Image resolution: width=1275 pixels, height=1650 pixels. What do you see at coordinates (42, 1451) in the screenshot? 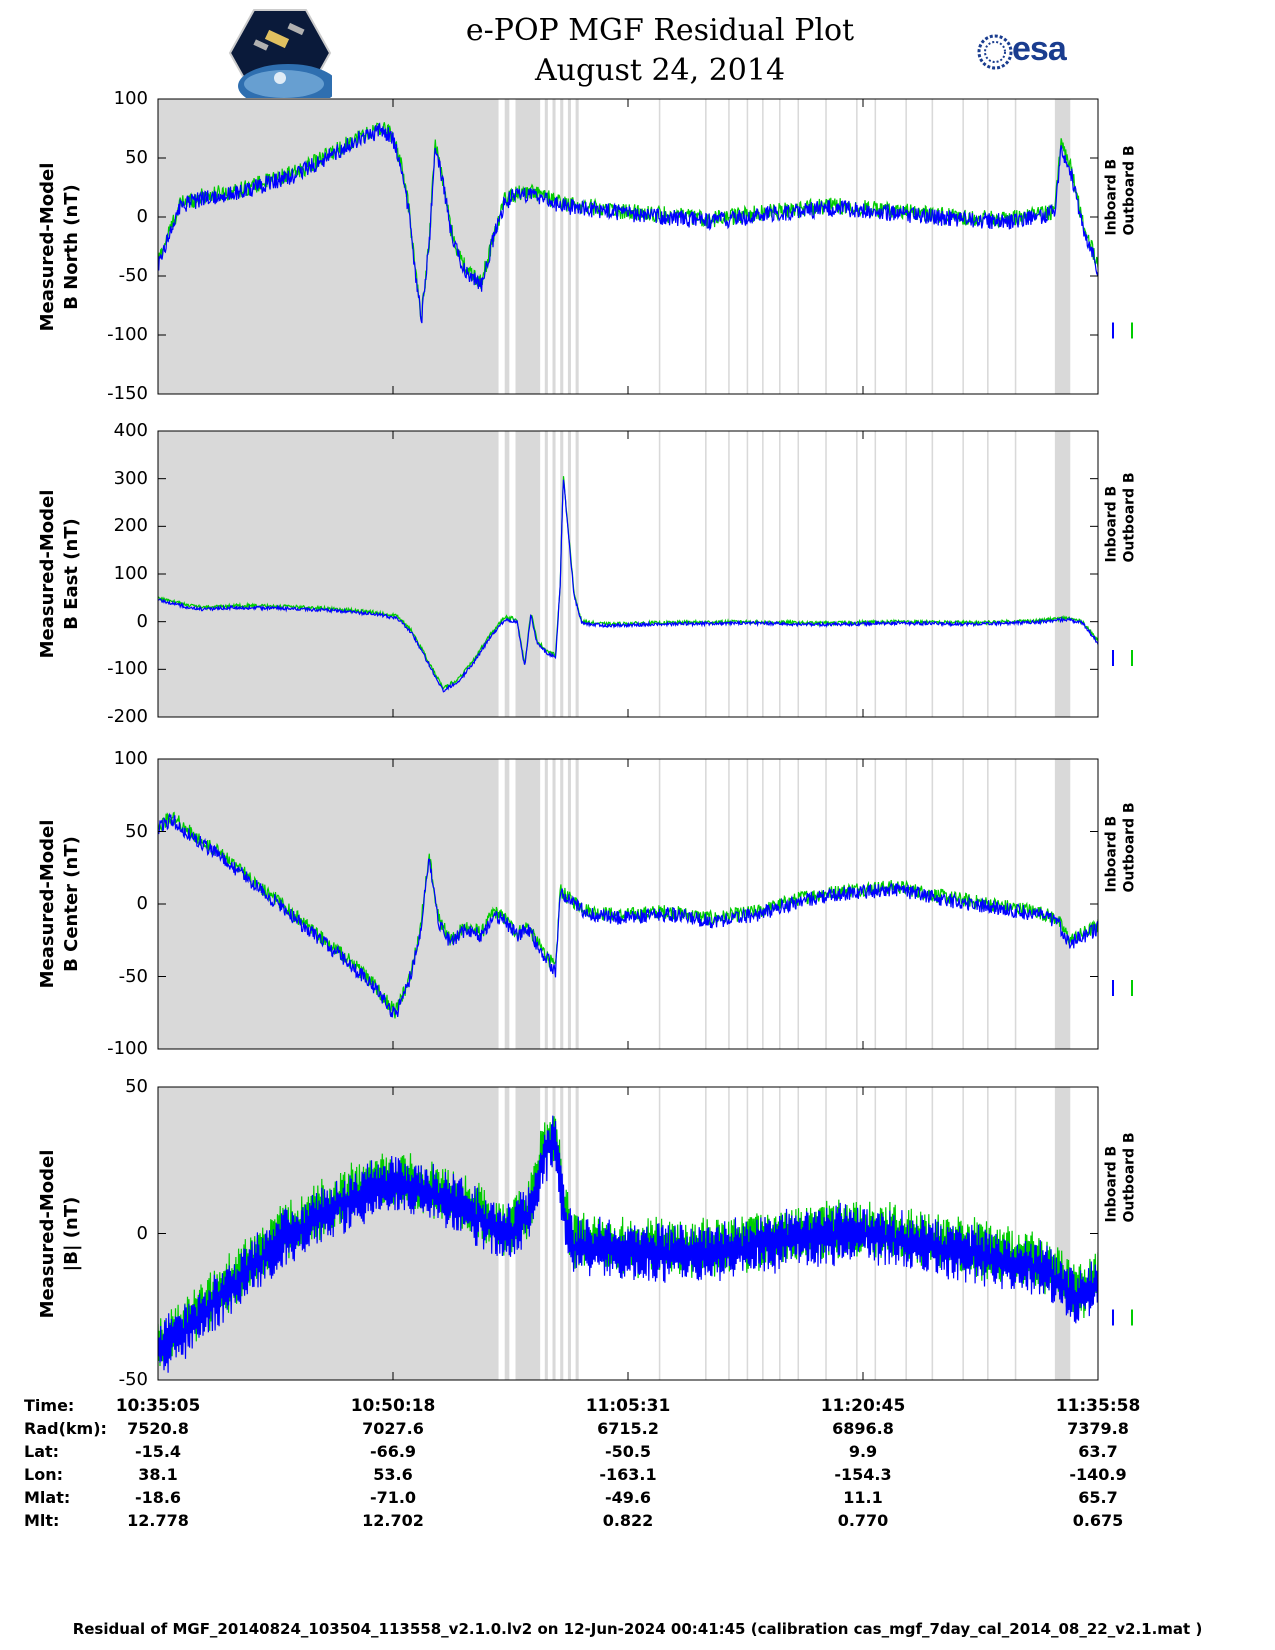
I see `ephemeris-row-label: Lat:` at bounding box center [42, 1451].